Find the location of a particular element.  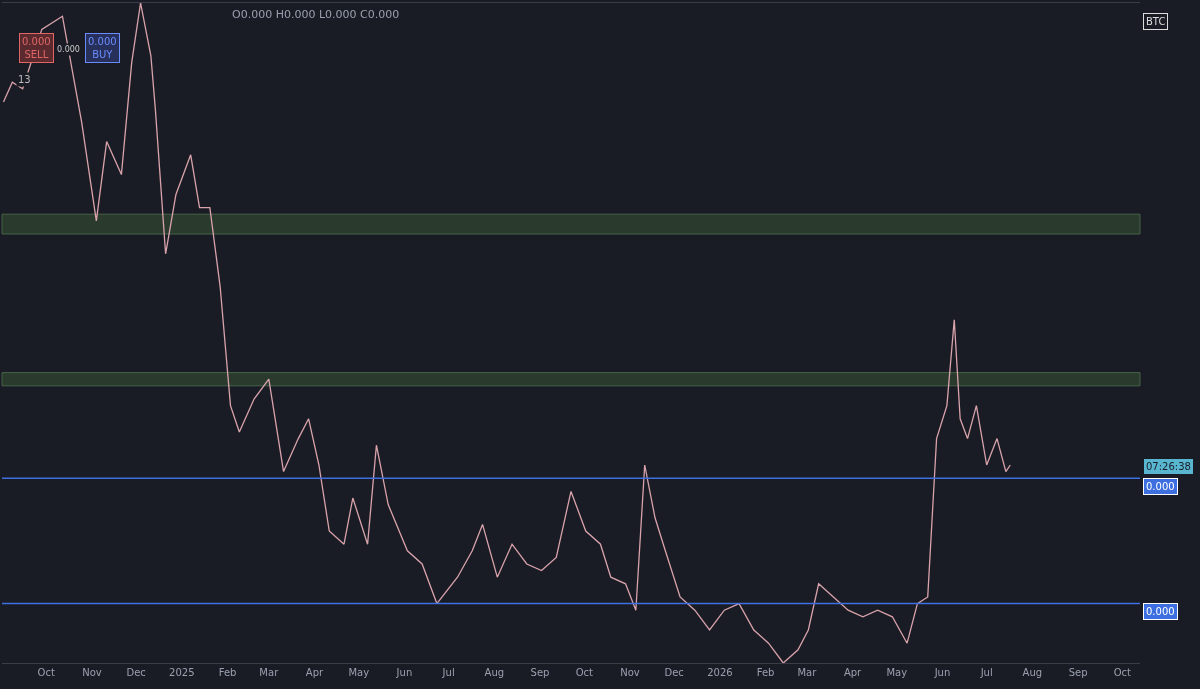

text: BTC is located at coordinates (1156, 21).